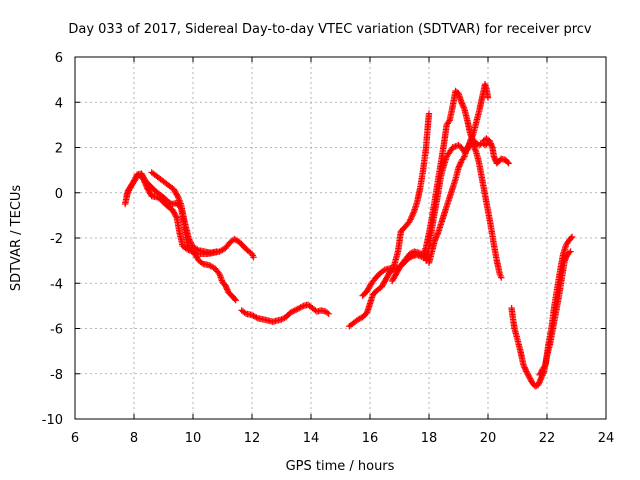  What do you see at coordinates (59, 149) in the screenshot?
I see `y-tick-label: 2` at bounding box center [59, 149].